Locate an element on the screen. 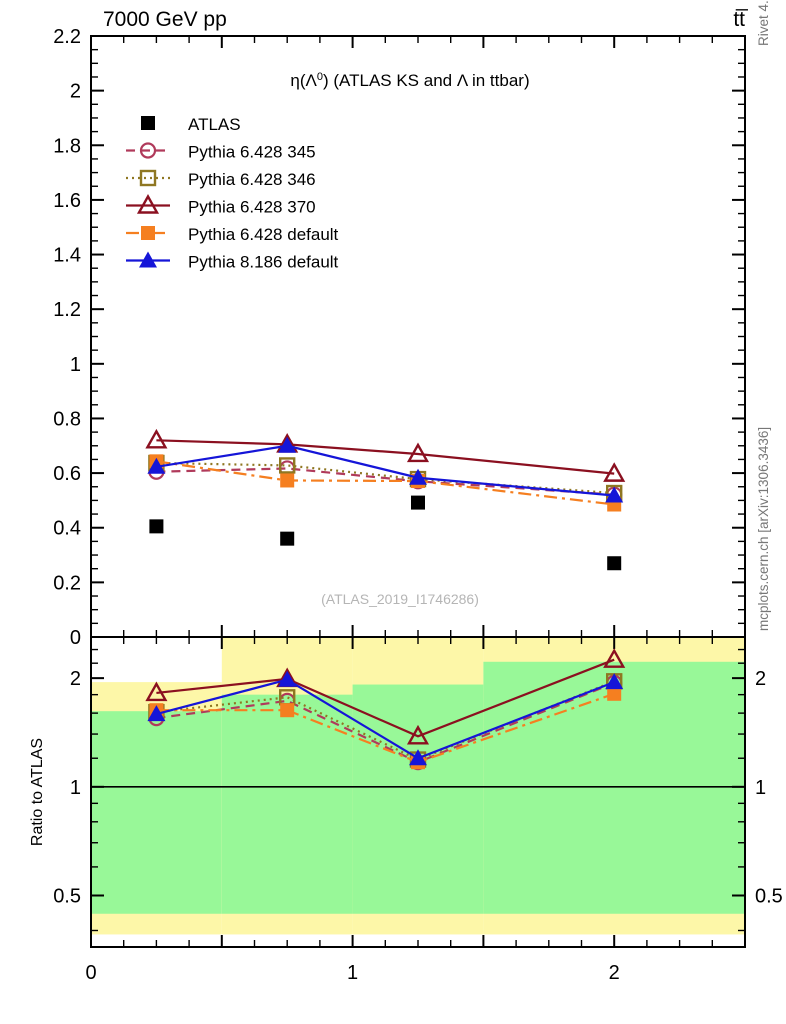 The width and height of the screenshot is (786, 1024). sidenote-bottom: mcplots.cern.ch [arXiv:1306.3436] is located at coordinates (763, 529).